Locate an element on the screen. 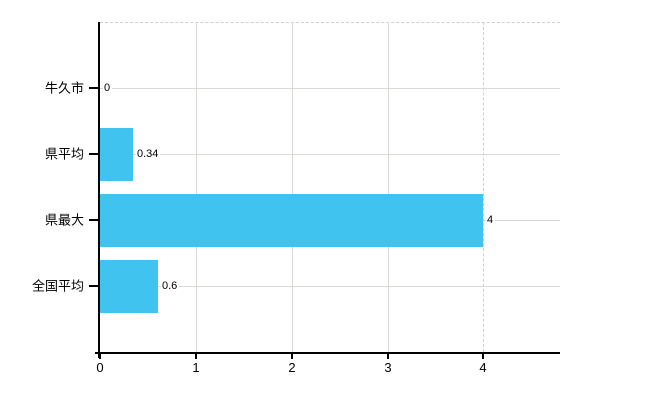 The height and width of the screenshot is (400, 650). x-axis-line is located at coordinates (327, 353).